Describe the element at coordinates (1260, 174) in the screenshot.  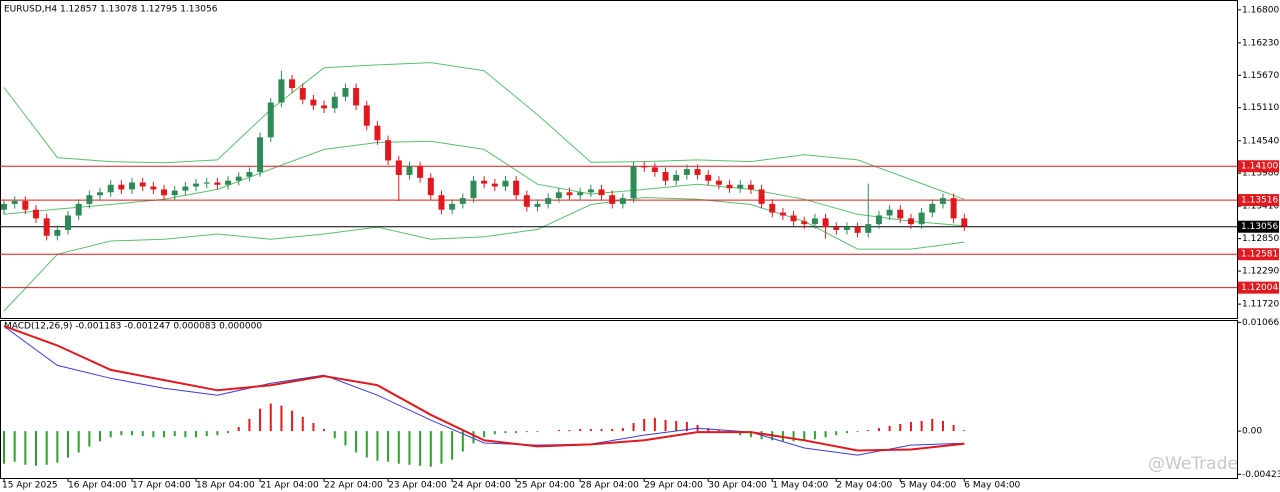
I see `y-tick-label: 1.13980` at that location.